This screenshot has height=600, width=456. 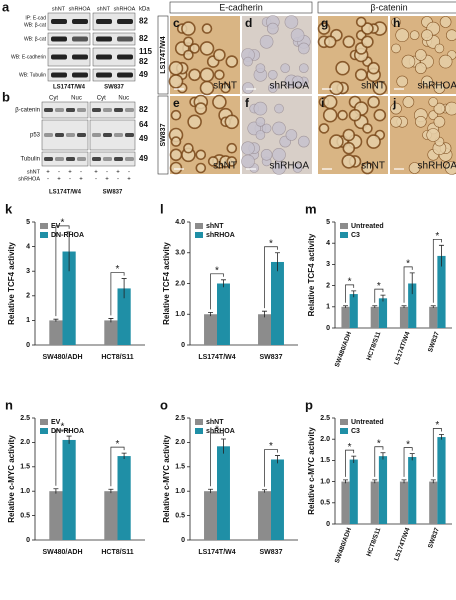 I want to click on header-box, so click(x=386, y=7).